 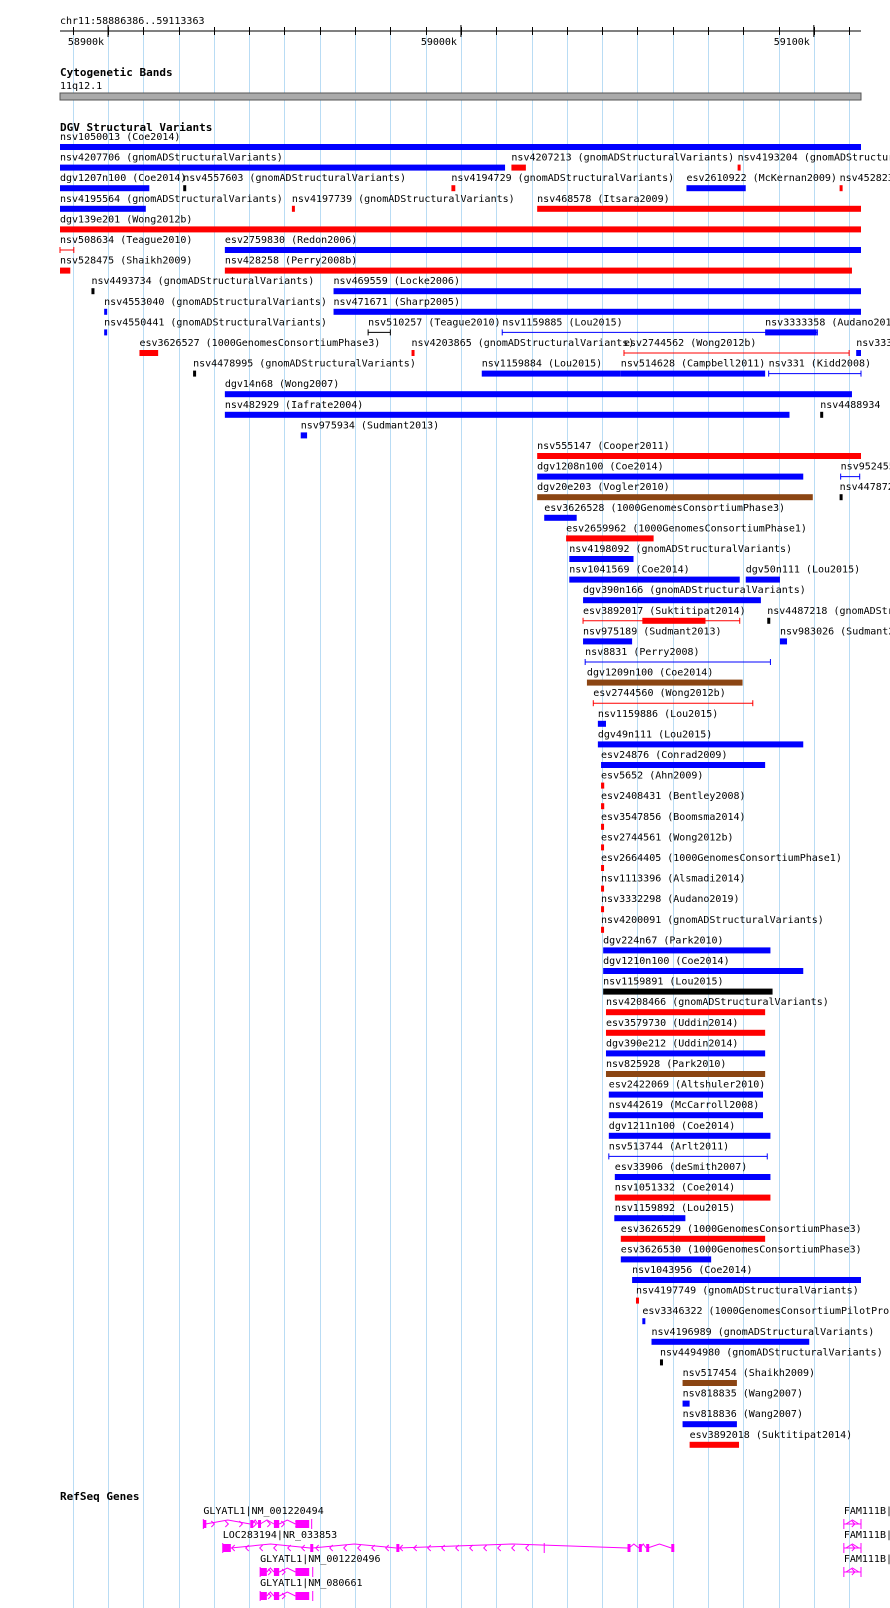 What do you see at coordinates (699, 450) in the screenshot?
I see `dgv-variant: nsv555147 (Cooper2011)` at bounding box center [699, 450].